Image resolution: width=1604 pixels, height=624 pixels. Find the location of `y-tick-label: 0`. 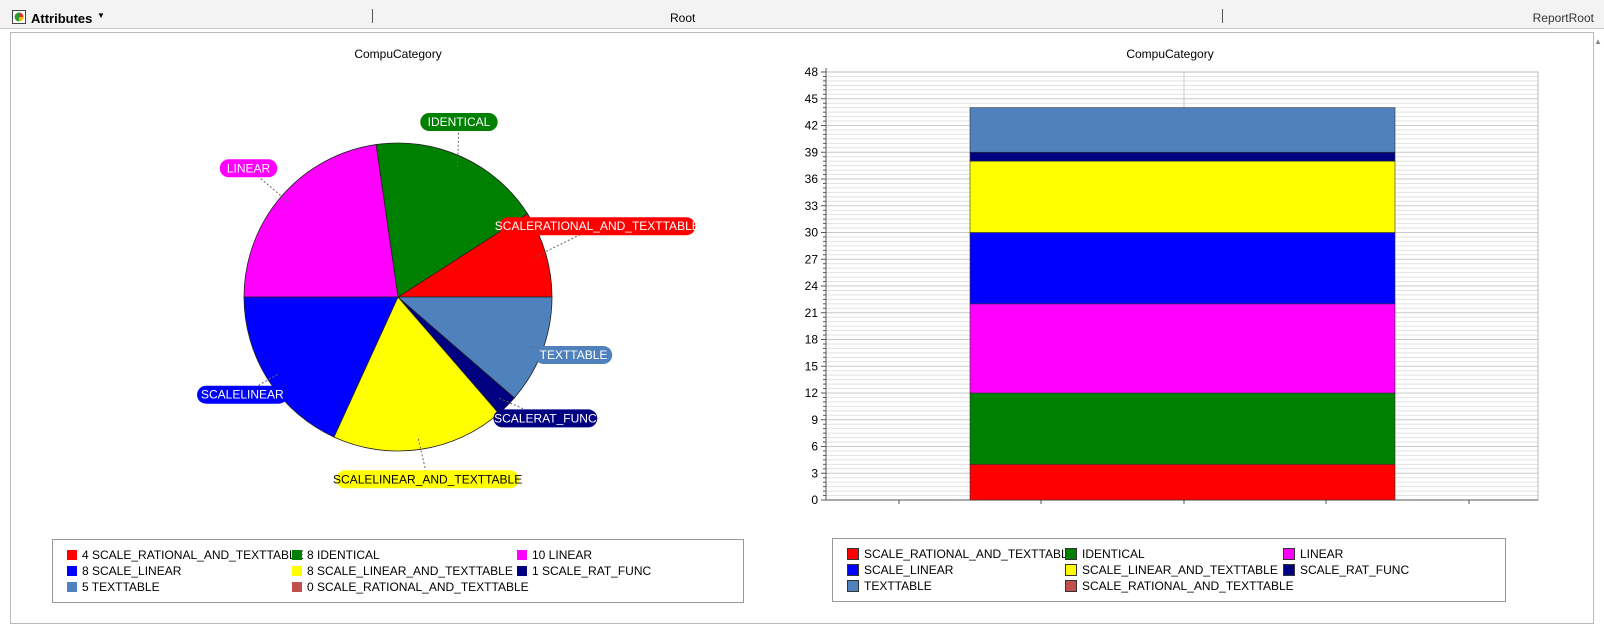

y-tick-label: 0 is located at coordinates (814, 500).